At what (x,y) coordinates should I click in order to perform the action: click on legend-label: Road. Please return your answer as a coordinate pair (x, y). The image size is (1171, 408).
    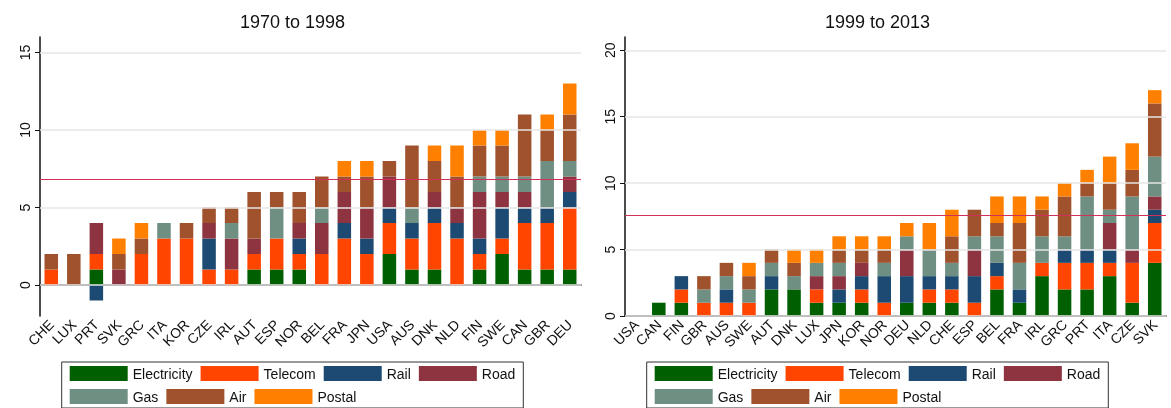
    Looking at the image, I should click on (498, 373).